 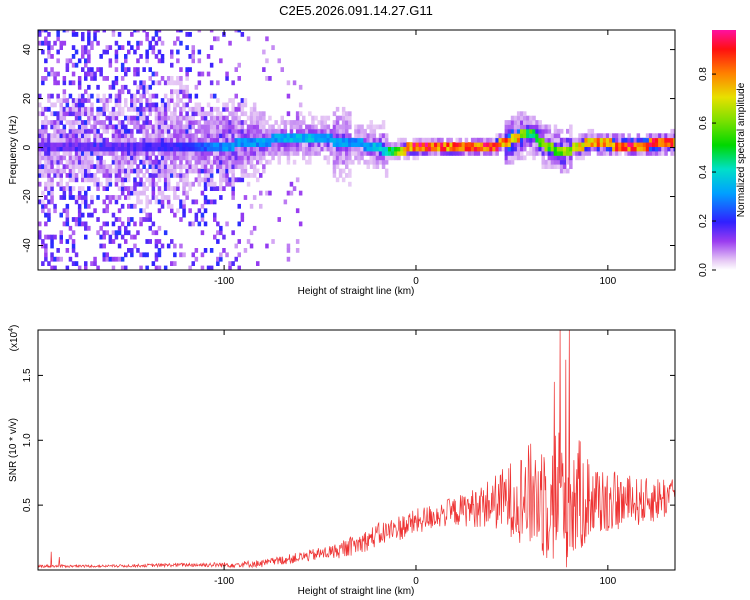 What do you see at coordinates (11, 330) in the screenshot?
I see `snr-multiplier-exp: 4` at bounding box center [11, 330].